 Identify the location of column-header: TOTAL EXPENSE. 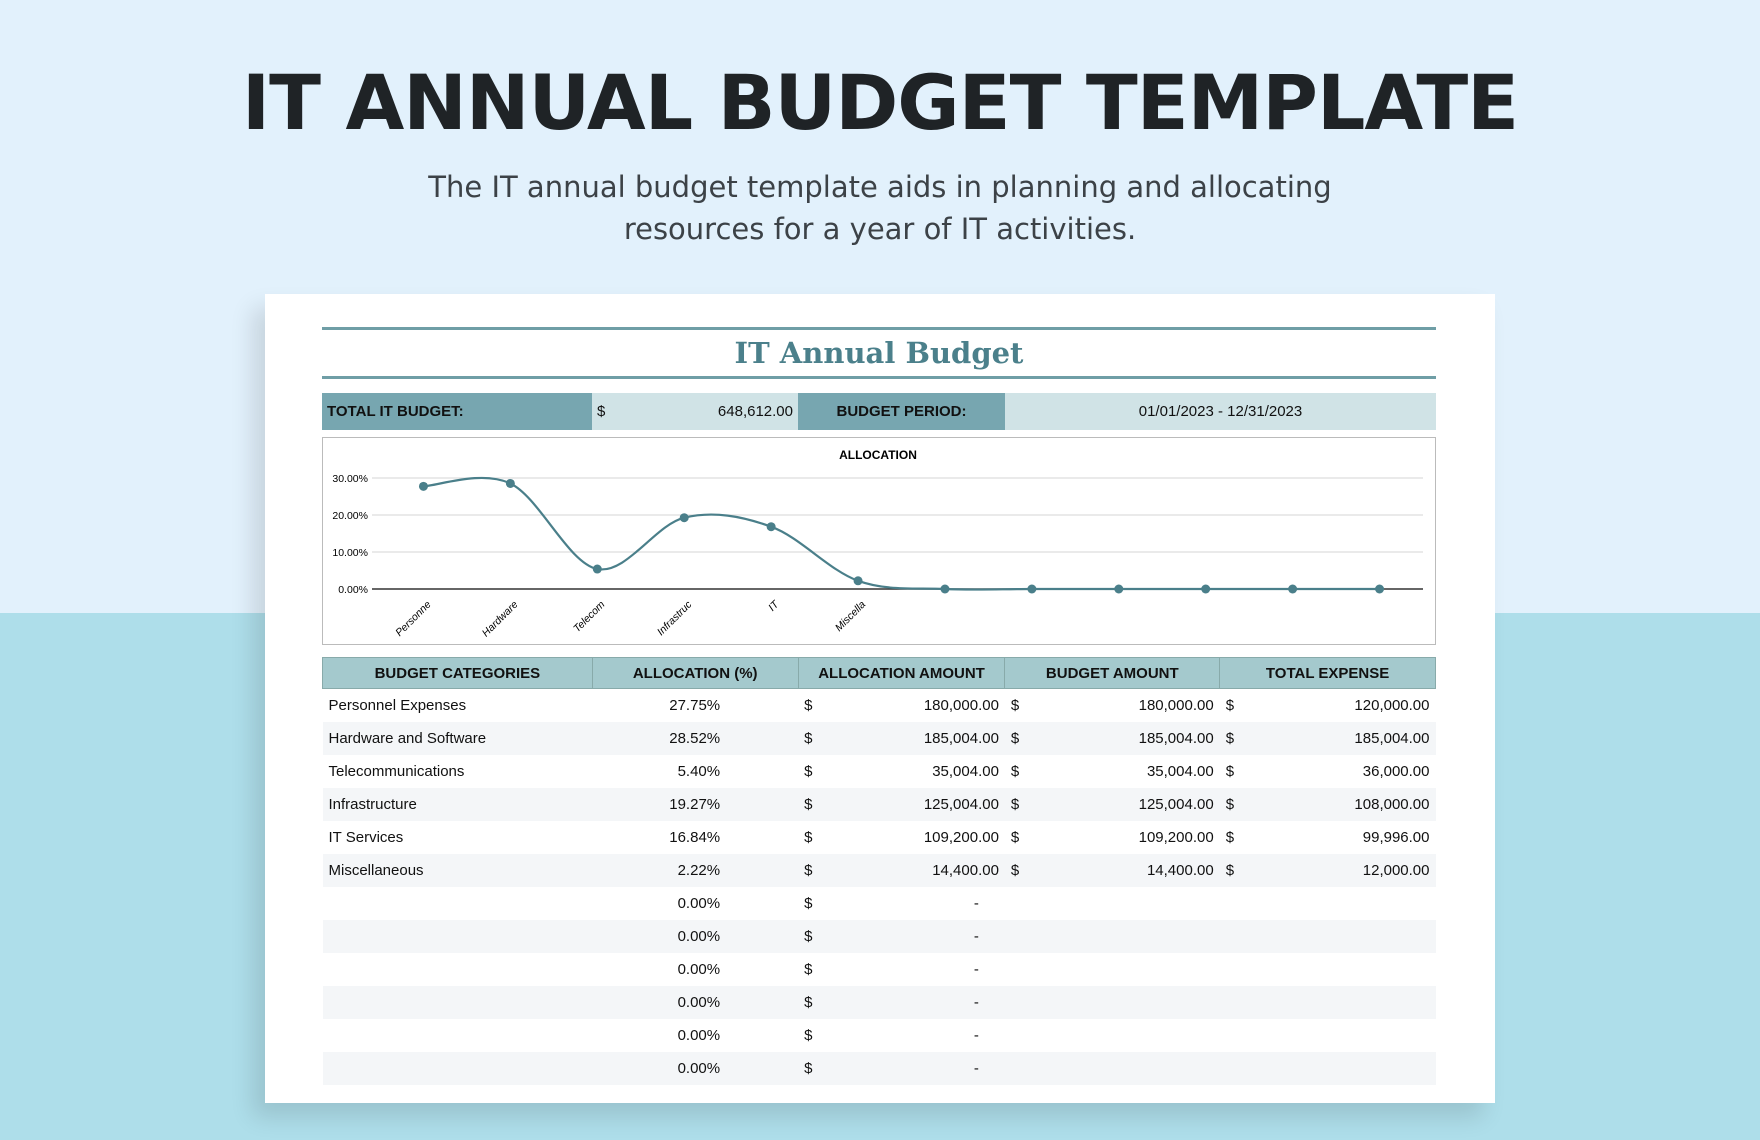
(1327, 673).